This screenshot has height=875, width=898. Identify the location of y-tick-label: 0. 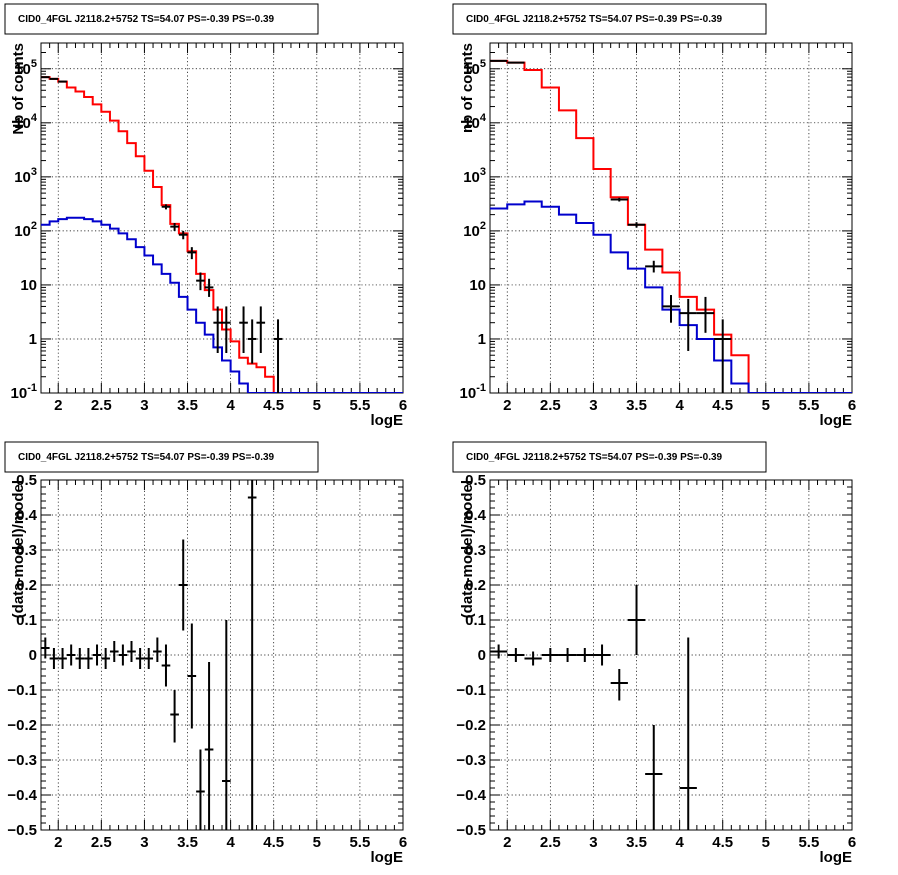
(33, 655).